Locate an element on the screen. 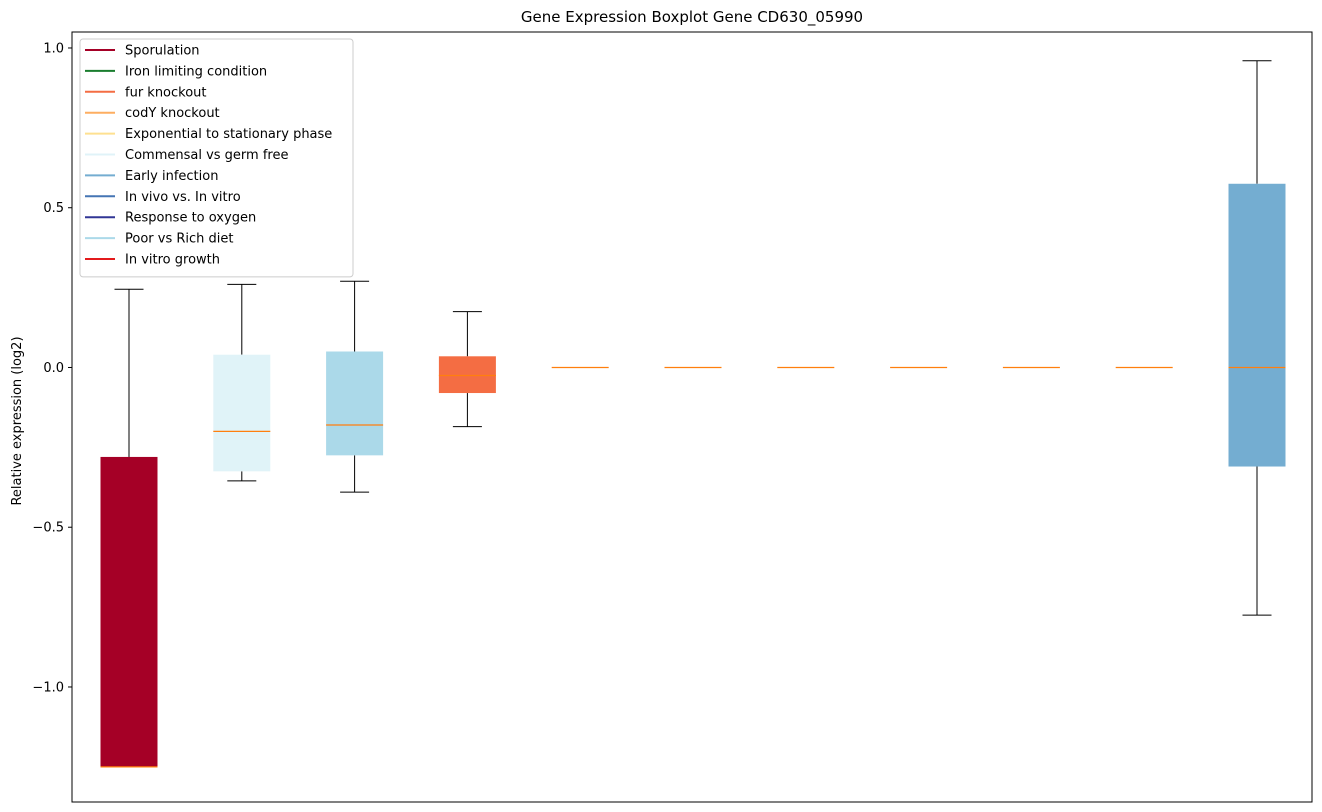 Image resolution: width=1322 pixels, height=812 pixels. legend-item: Response to oxygen is located at coordinates (170, 218).